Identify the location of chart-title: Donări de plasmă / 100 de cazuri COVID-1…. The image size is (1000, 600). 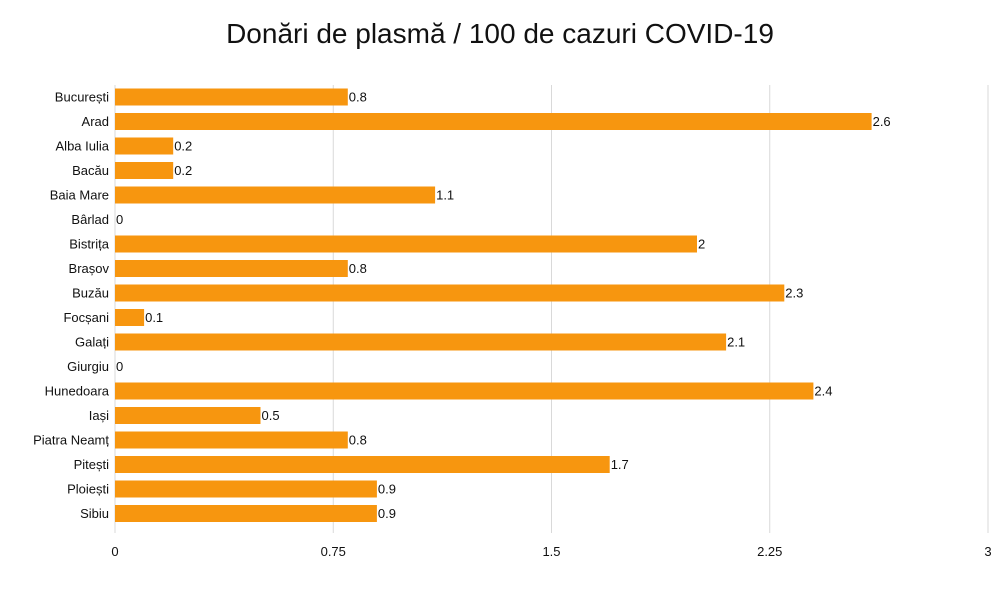
(500, 33).